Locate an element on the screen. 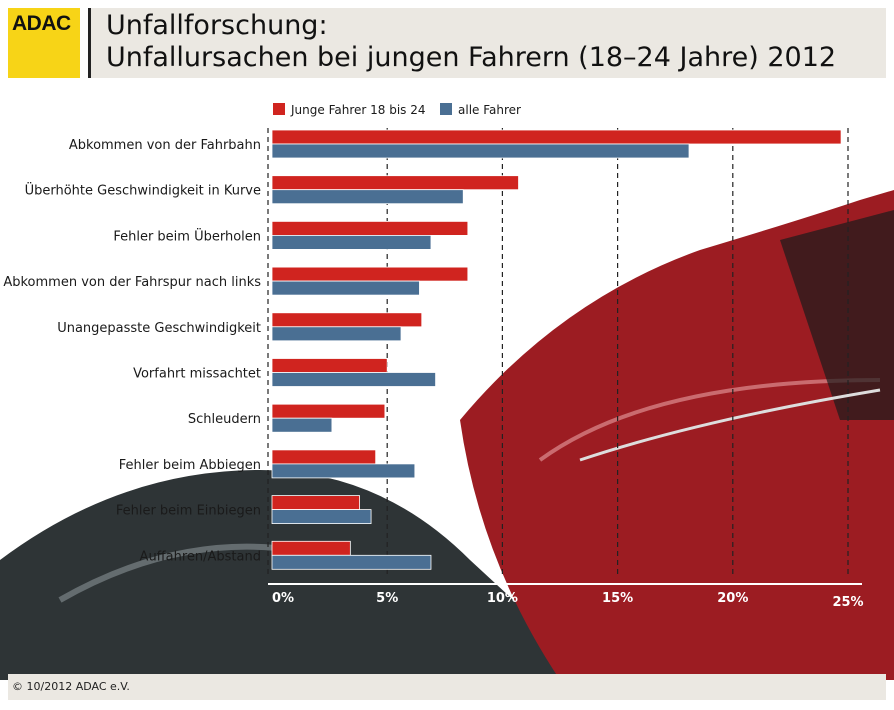  header-background is located at coordinates (488, 43).